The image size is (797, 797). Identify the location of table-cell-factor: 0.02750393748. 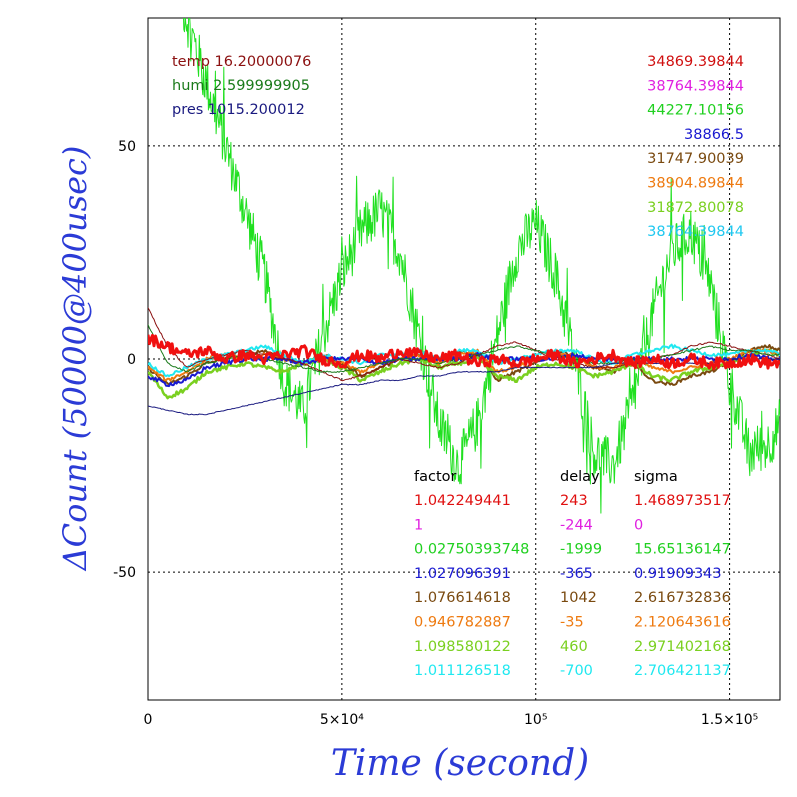
(471, 550).